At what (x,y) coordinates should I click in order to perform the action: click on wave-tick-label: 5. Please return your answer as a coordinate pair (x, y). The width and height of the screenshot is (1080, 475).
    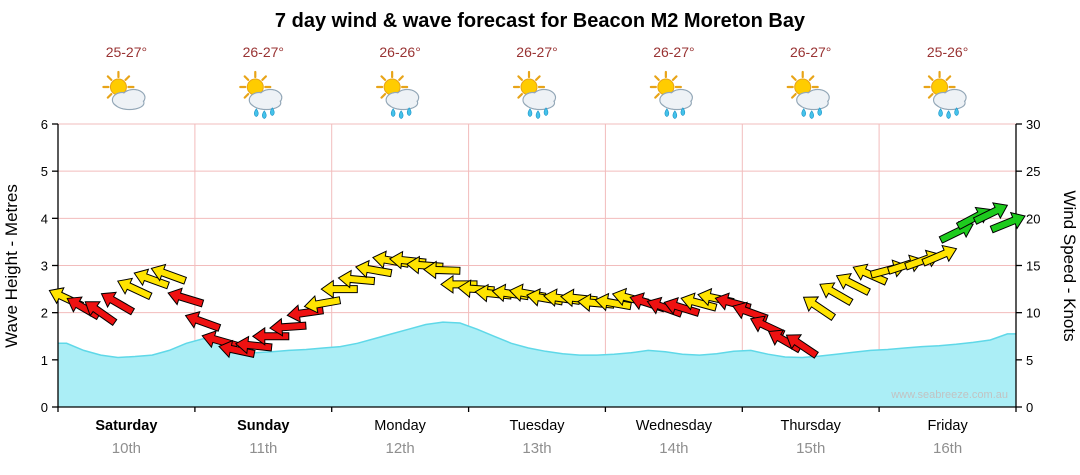
    Looking at the image, I should click on (44, 171).